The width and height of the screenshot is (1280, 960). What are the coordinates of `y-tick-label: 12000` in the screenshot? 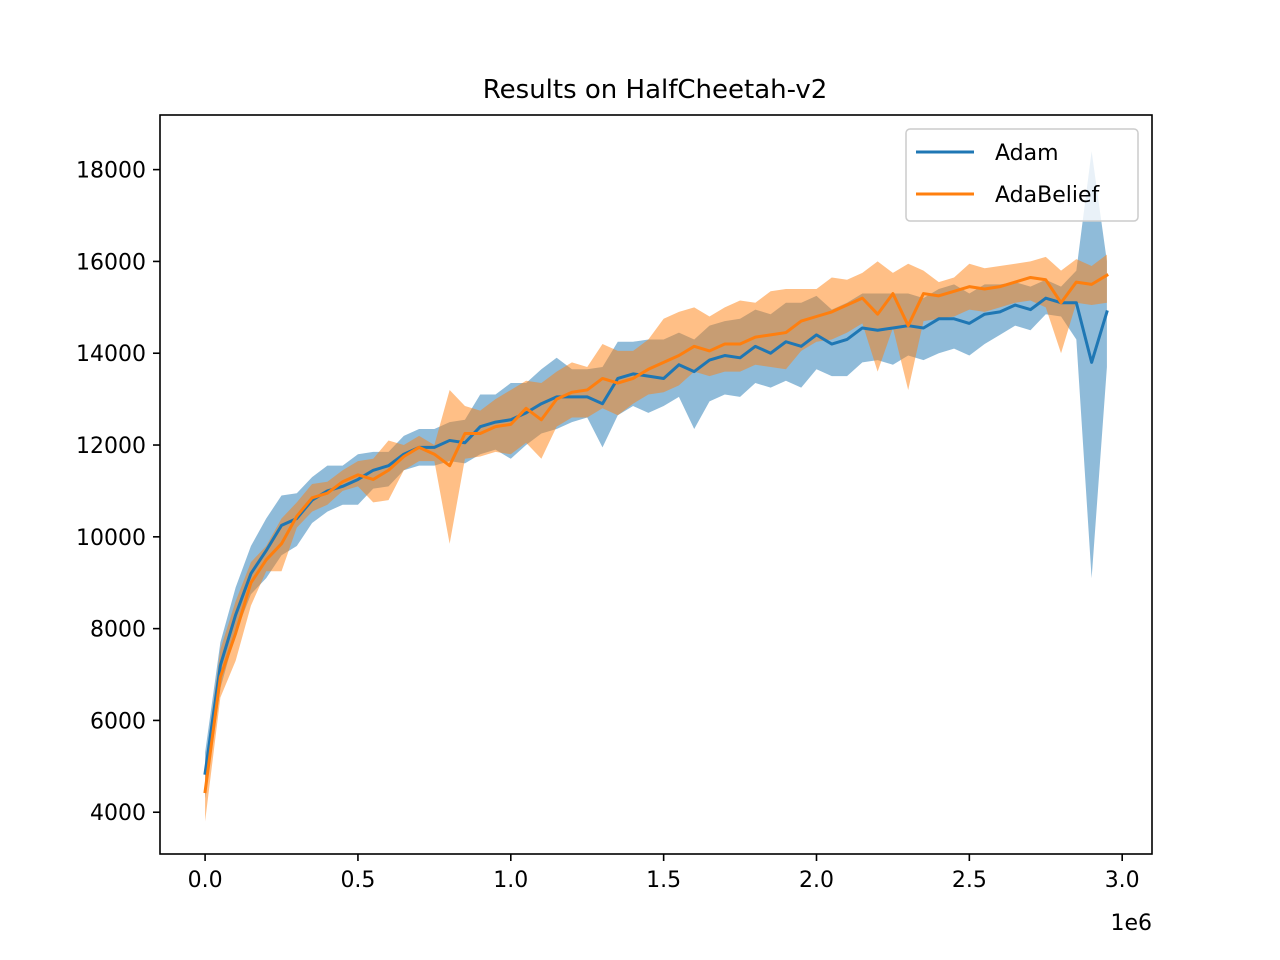 It's located at (111, 446).